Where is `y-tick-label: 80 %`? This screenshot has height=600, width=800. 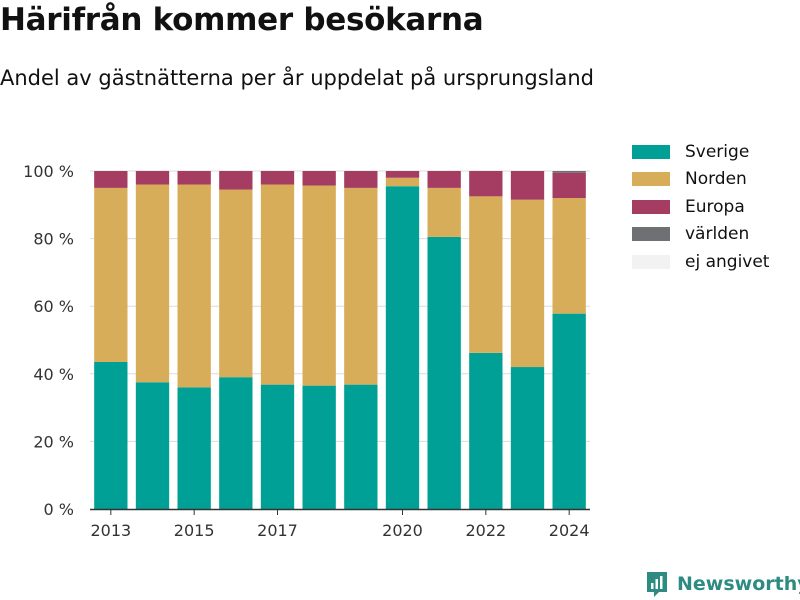 y-tick-label: 80 % is located at coordinates (53, 239).